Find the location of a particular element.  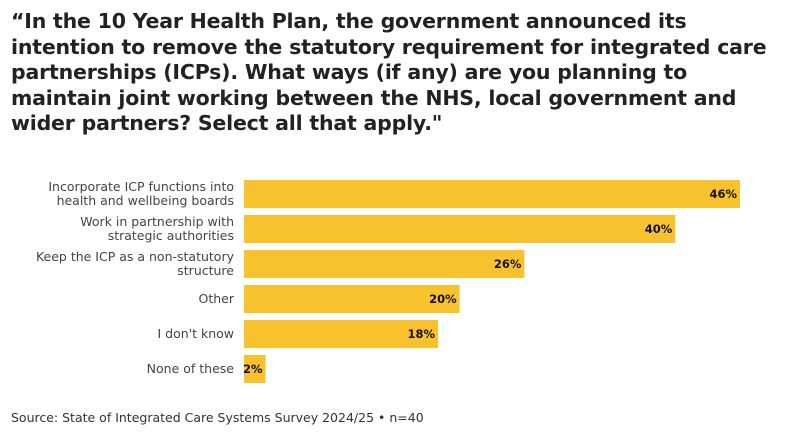

value-label-2: 26% is located at coordinates (508, 264).